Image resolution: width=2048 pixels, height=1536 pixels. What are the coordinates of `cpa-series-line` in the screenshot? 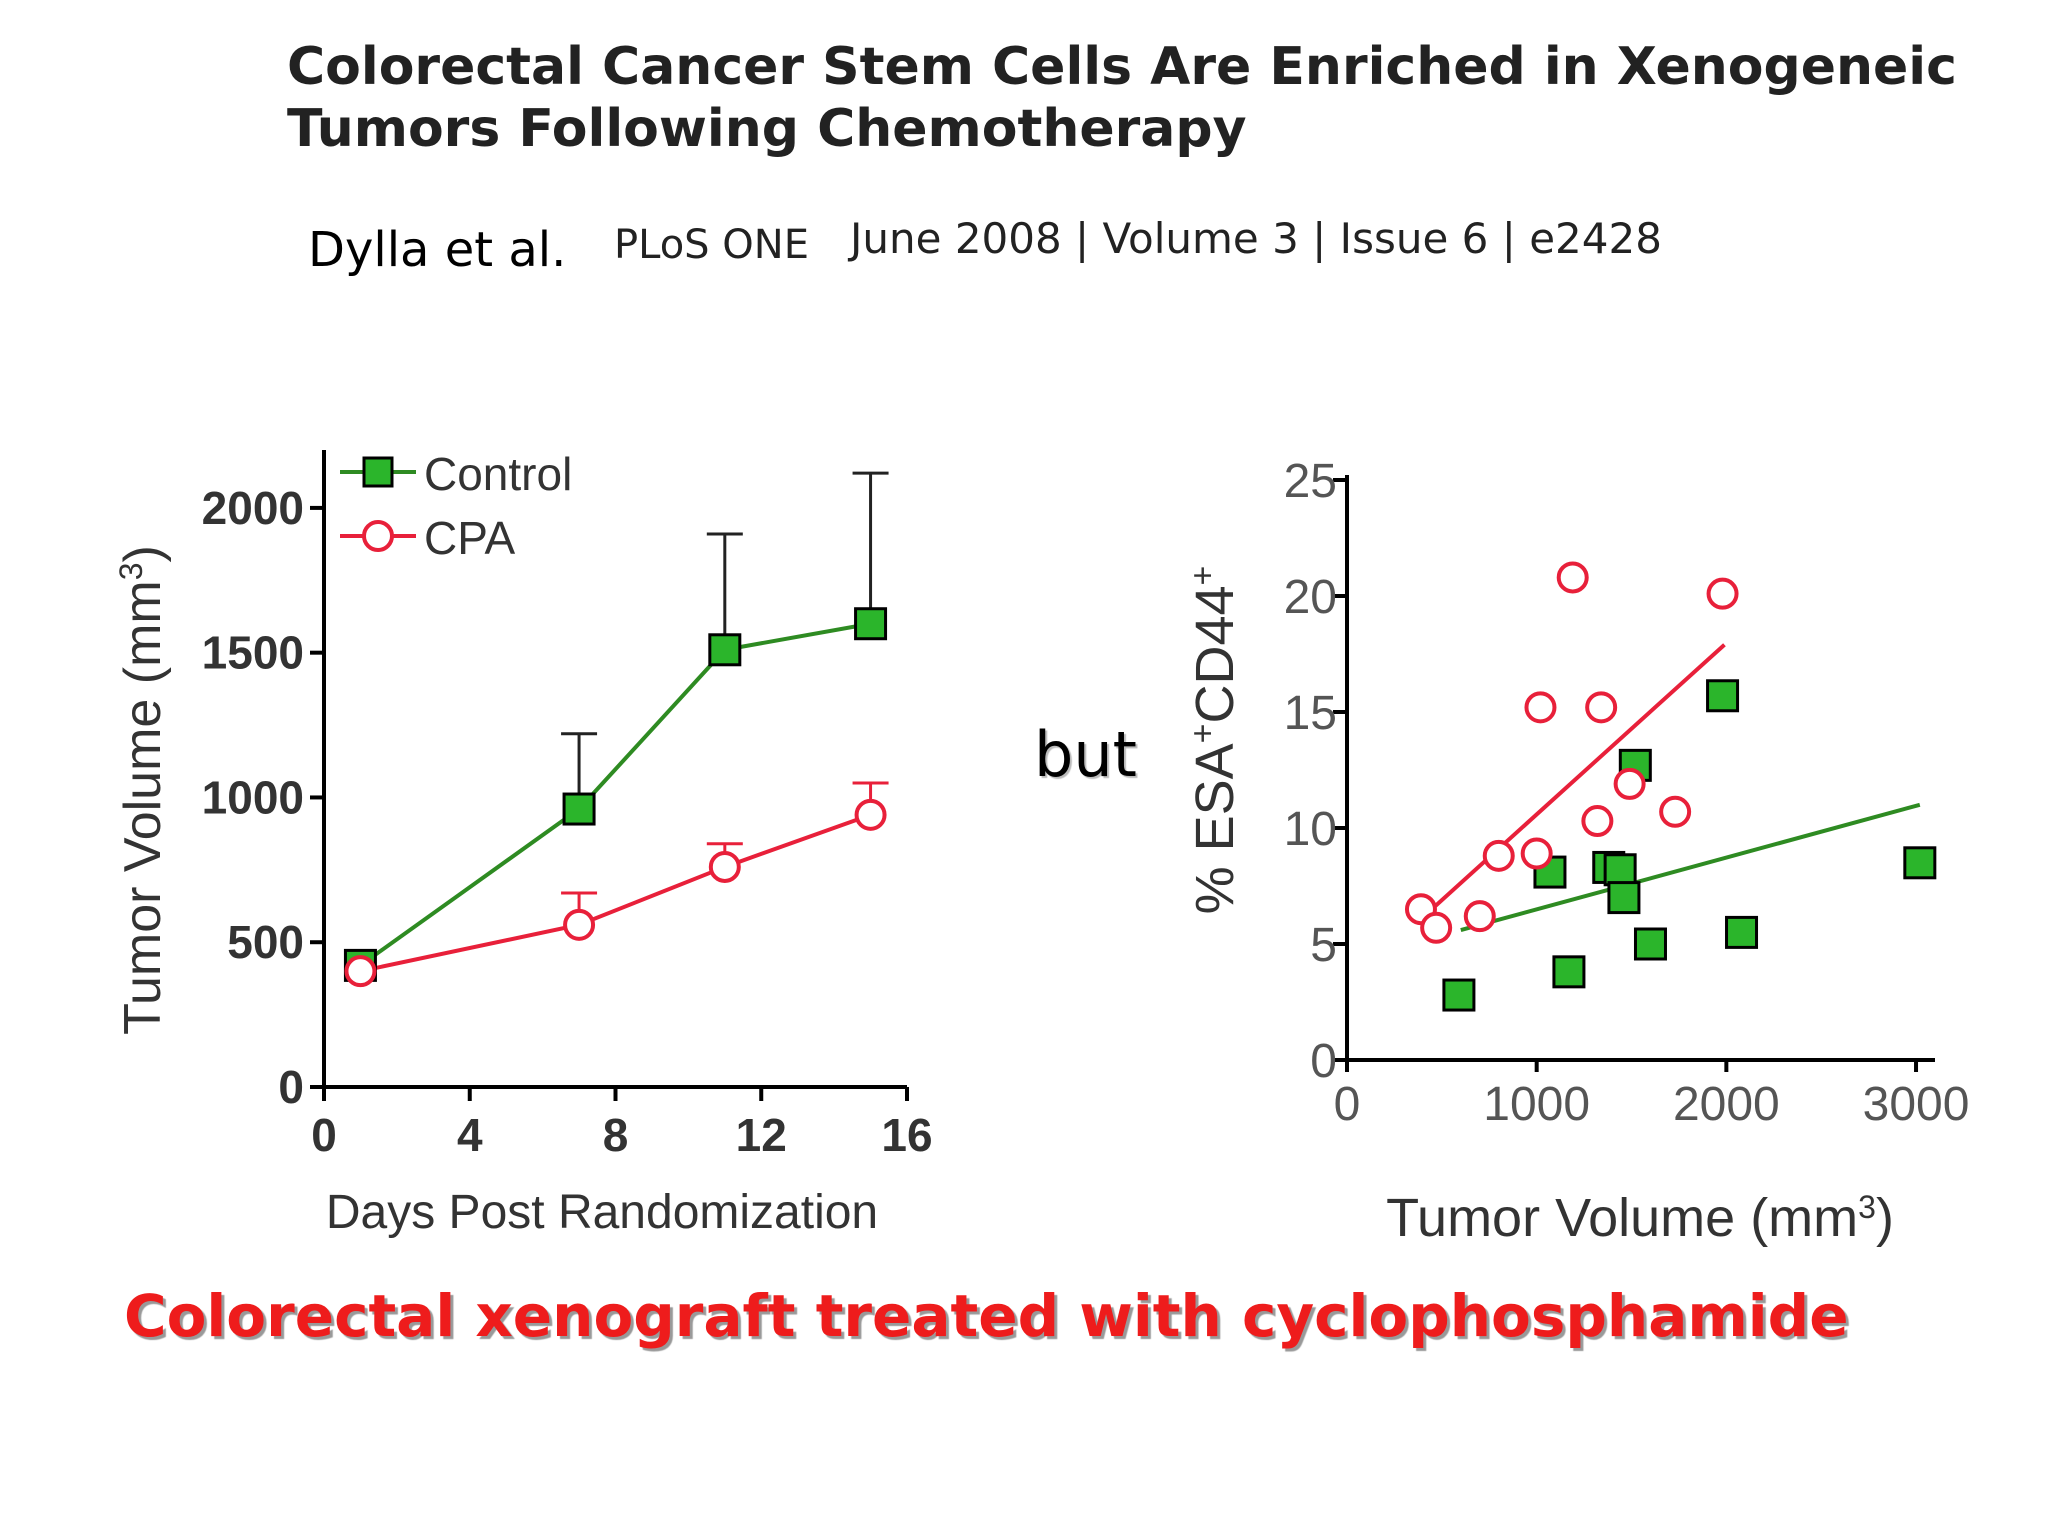 It's located at (616, 893).